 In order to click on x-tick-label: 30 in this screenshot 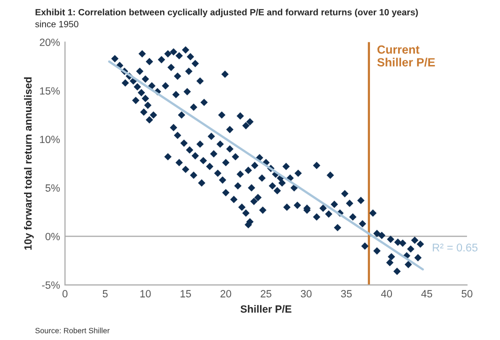, I will do `click(306, 294)`.